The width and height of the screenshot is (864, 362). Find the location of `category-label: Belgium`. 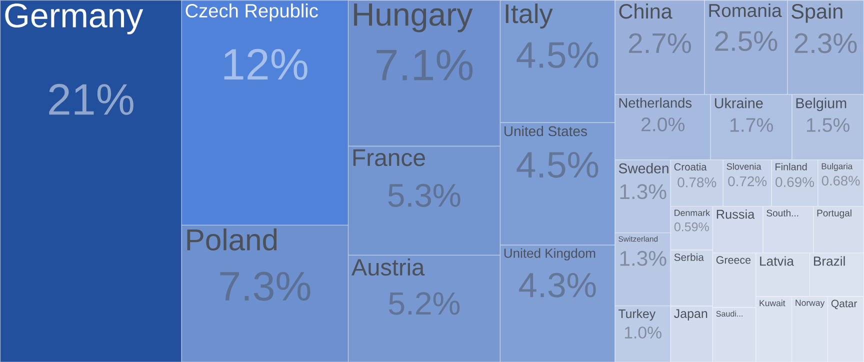

category-label: Belgium is located at coordinates (821, 104).